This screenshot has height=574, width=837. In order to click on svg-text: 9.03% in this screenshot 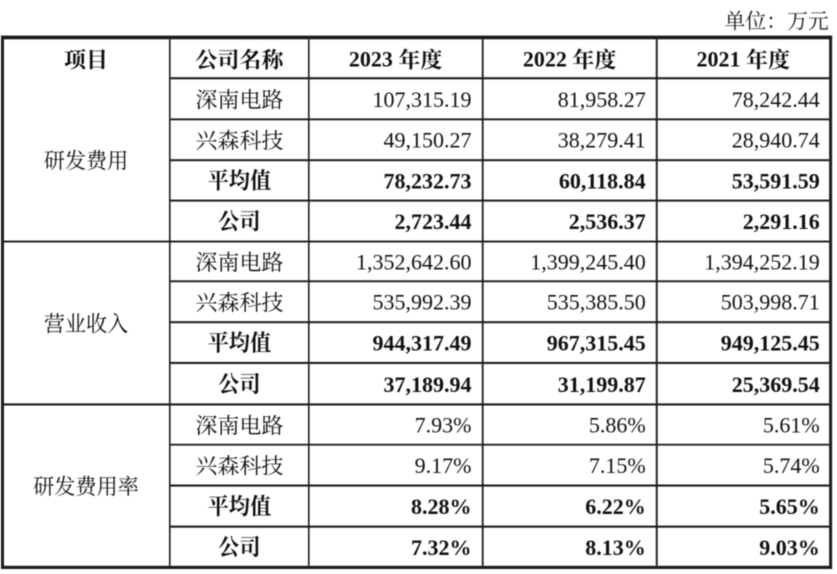, I will do `click(789, 547)`.